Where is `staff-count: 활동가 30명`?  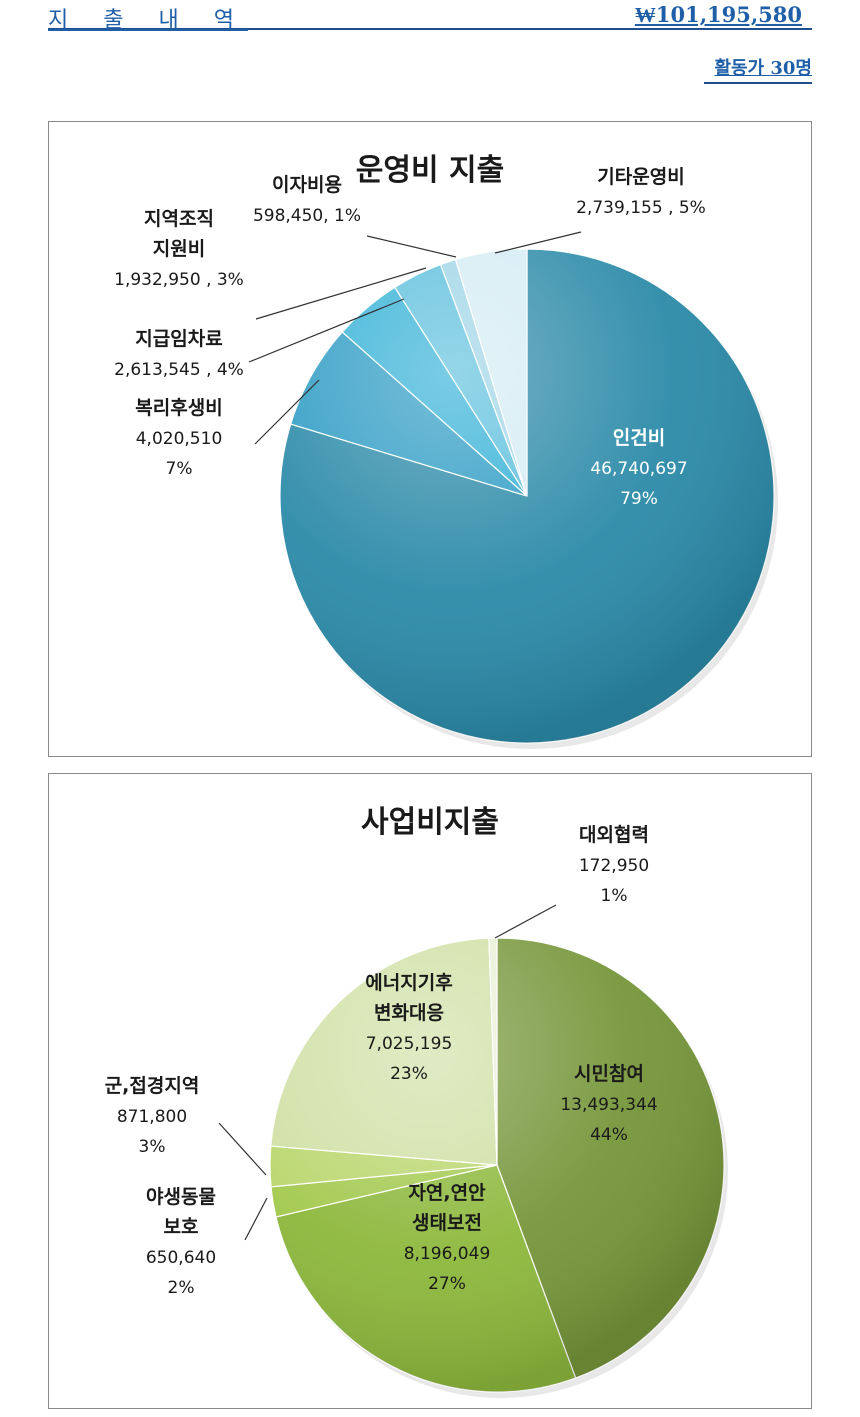 staff-count: 활동가 30명 is located at coordinates (758, 69).